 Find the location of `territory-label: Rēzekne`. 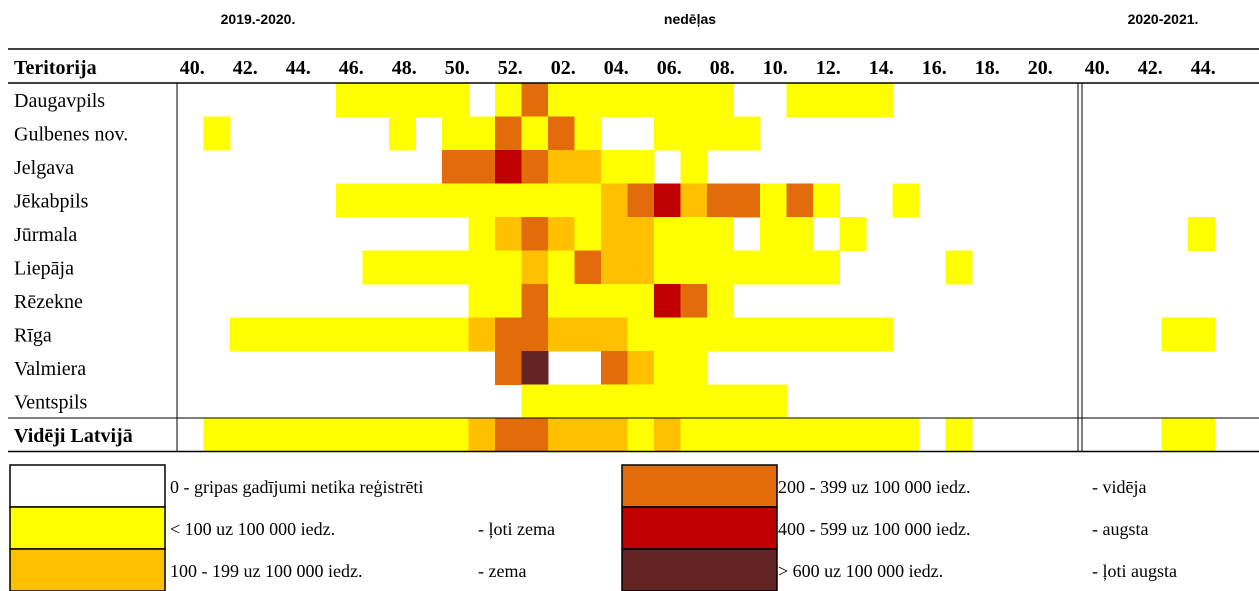

territory-label: Rēzekne is located at coordinates (48, 302).